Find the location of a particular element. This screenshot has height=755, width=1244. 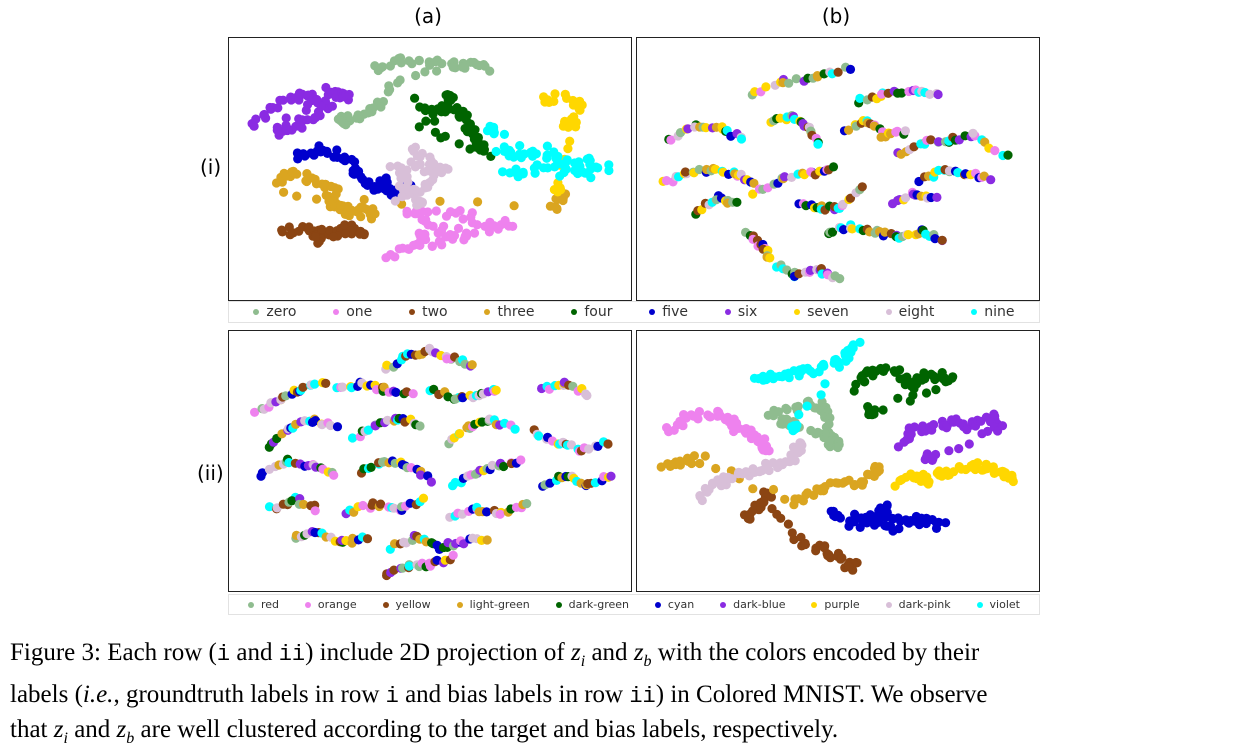

column-label-b: (b) is located at coordinates (836, 16).